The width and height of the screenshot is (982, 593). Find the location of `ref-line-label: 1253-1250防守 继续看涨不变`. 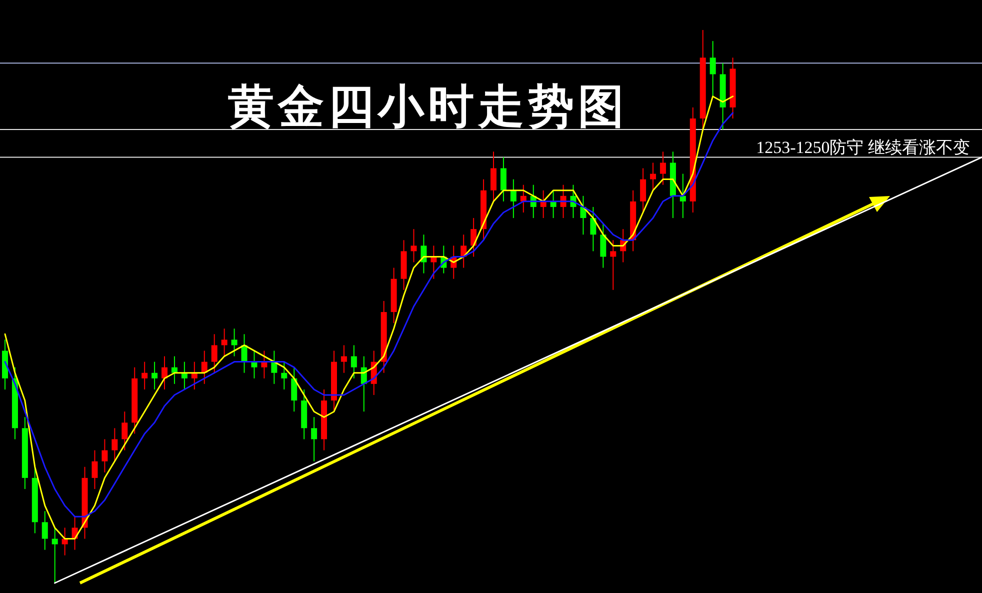

ref-line-label: 1253-1250防守 继续看涨不变 is located at coordinates (863, 148).